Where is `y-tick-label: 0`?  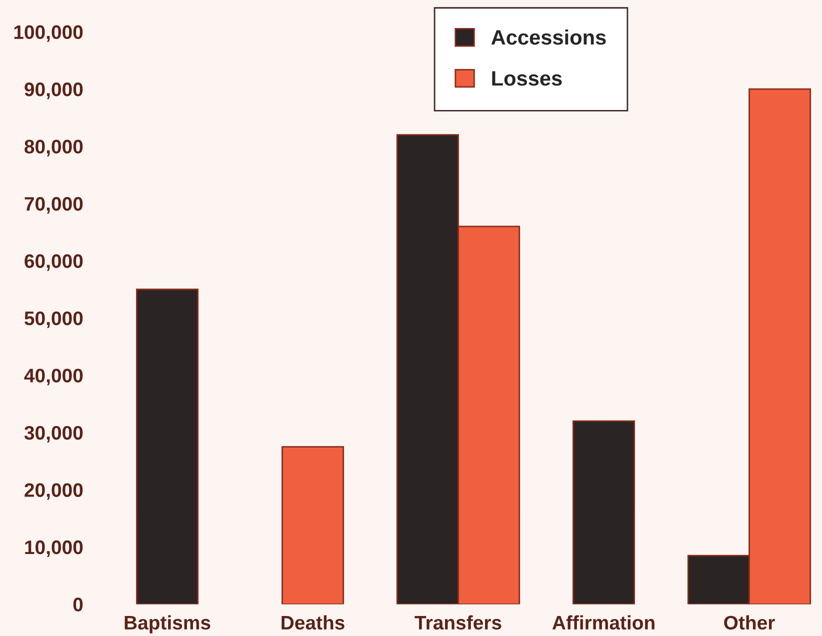
y-tick-label: 0 is located at coordinates (78, 605).